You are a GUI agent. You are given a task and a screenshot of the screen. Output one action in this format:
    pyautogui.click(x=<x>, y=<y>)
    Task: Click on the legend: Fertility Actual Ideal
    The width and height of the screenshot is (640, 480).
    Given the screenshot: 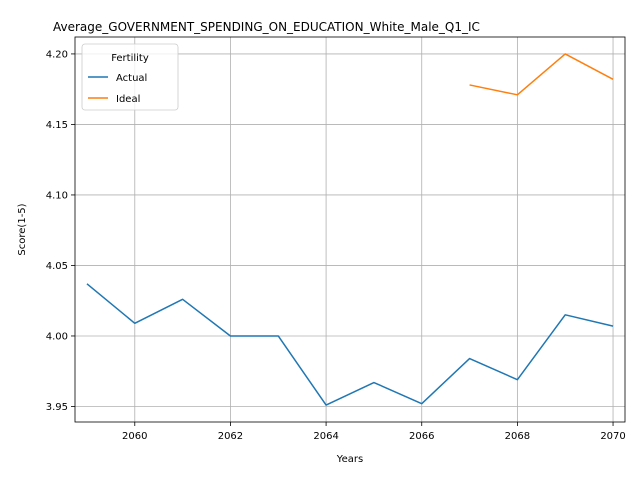 What is the action you would take?
    pyautogui.click(x=130, y=77)
    